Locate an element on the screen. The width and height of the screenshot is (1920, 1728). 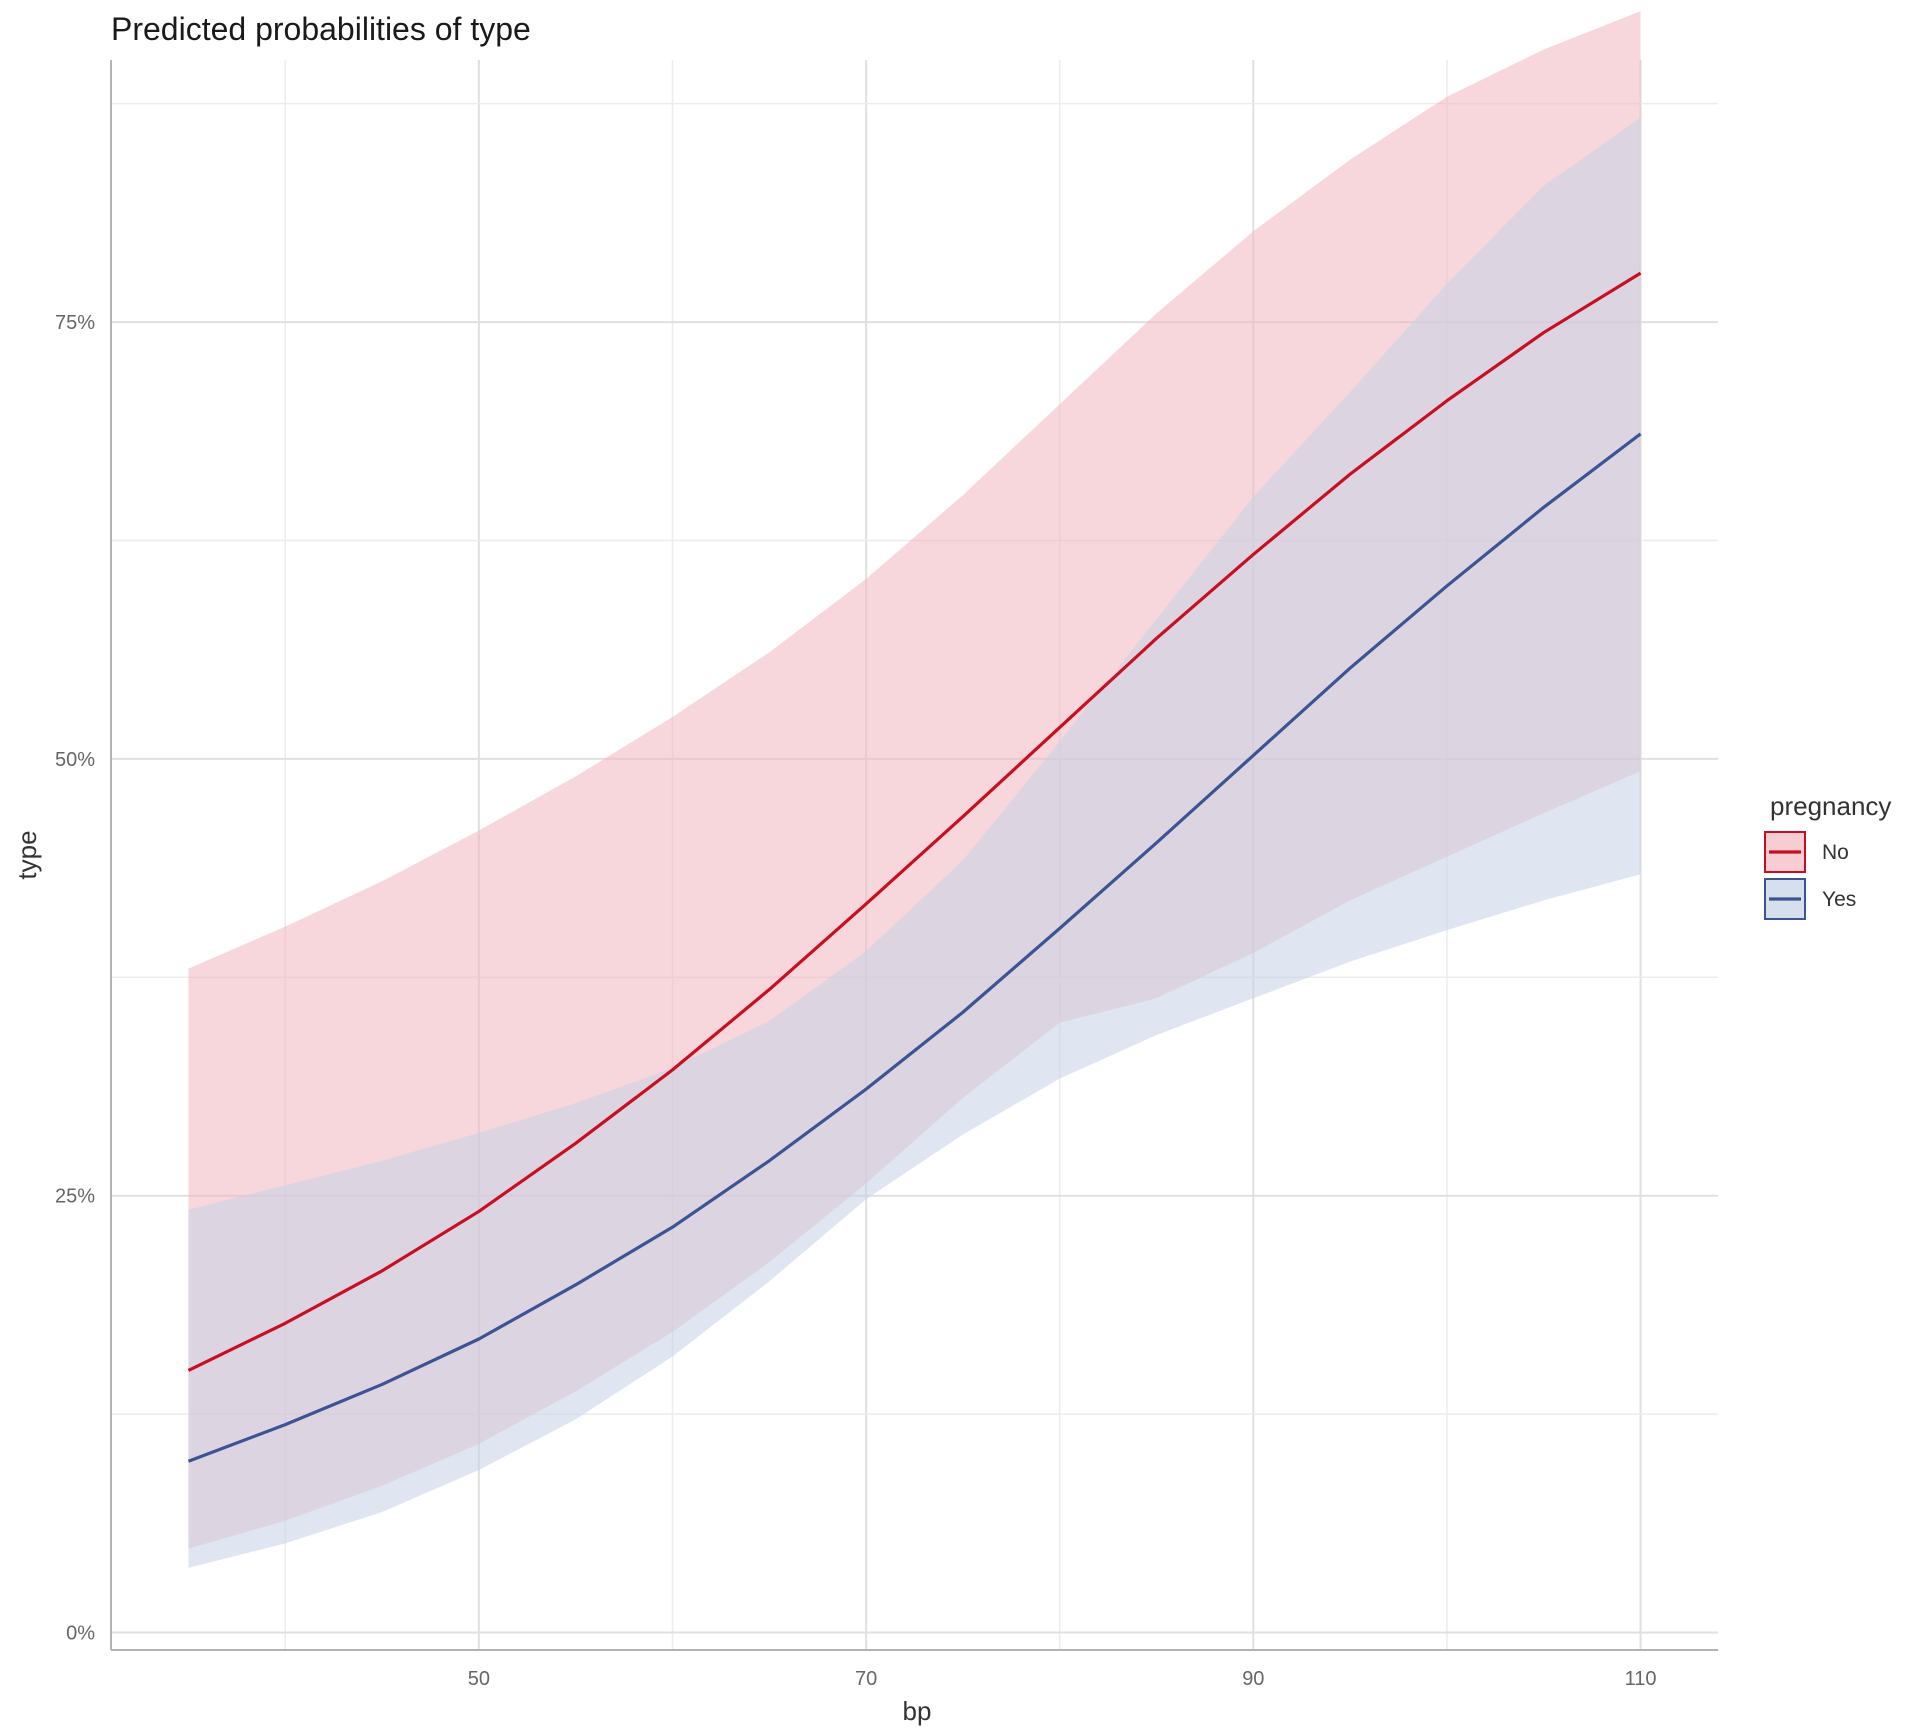
x-tick-label: 90 is located at coordinates (1253, 1679).